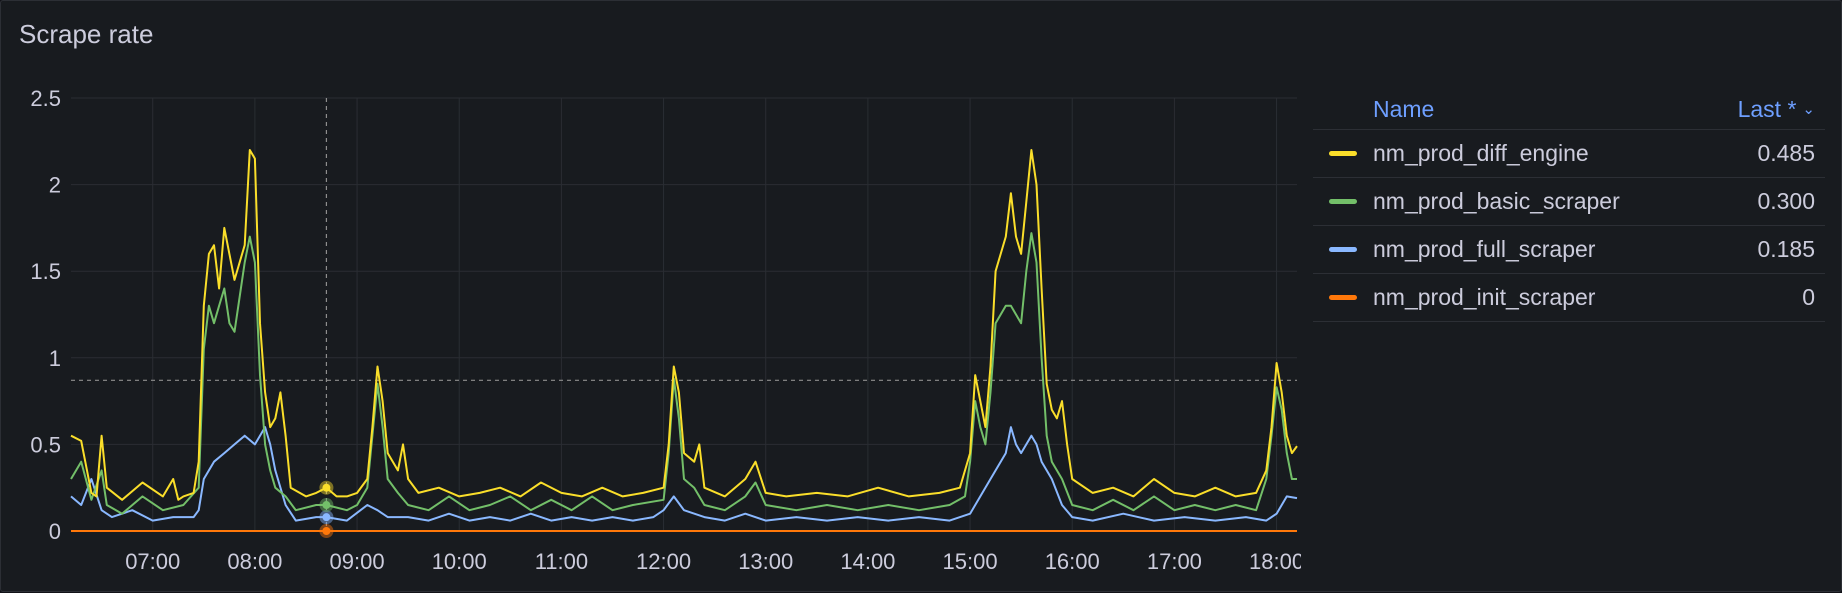  Describe the element at coordinates (55, 185) in the screenshot. I see `y-tick-label: 2` at that location.